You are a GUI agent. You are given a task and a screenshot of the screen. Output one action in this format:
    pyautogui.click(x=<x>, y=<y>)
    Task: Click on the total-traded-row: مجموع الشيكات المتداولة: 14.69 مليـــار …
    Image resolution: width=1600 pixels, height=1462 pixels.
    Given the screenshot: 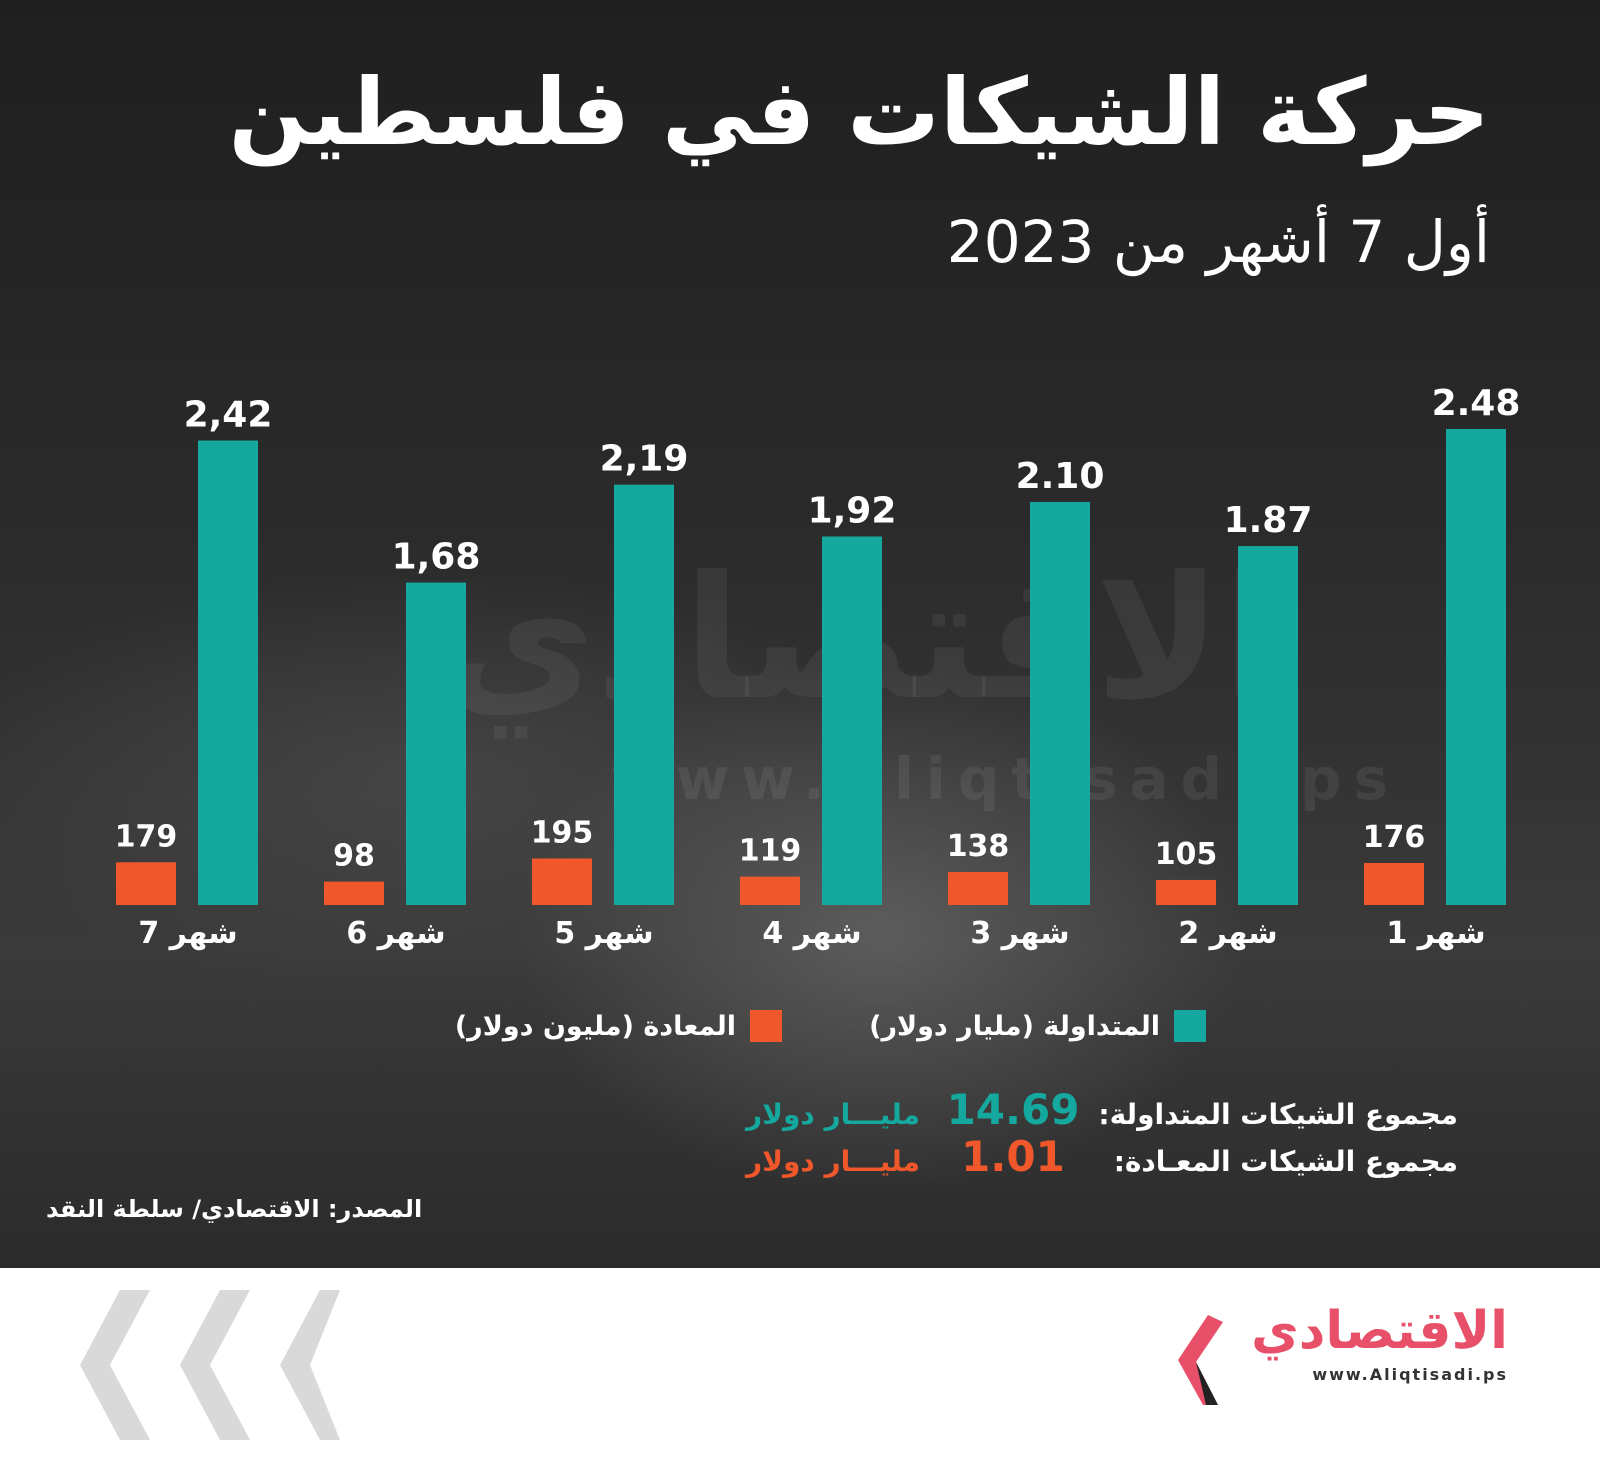 What is the action you would take?
    pyautogui.click(x=1102, y=1109)
    